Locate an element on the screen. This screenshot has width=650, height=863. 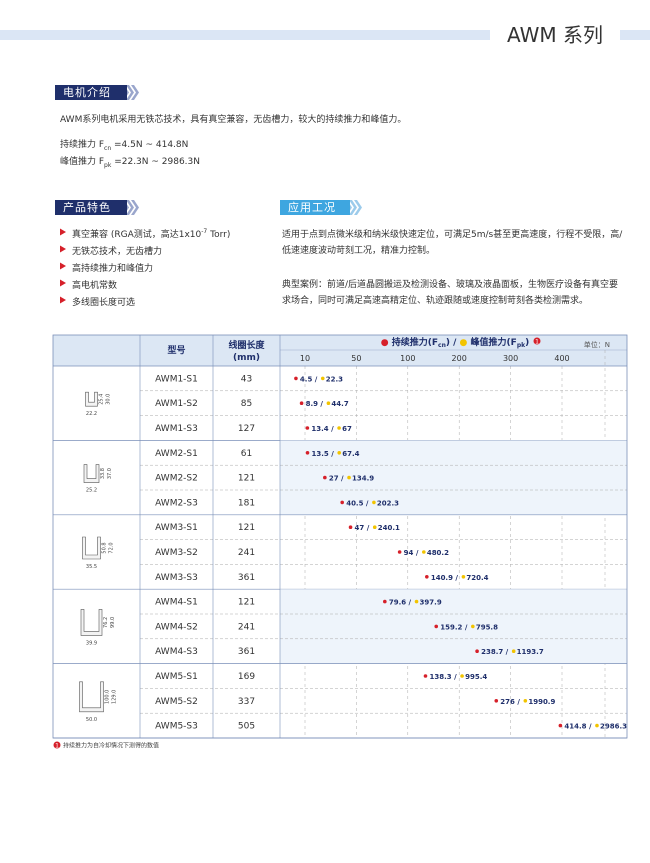
force-text: 13.5 / 67.4 is located at coordinates (335, 454).